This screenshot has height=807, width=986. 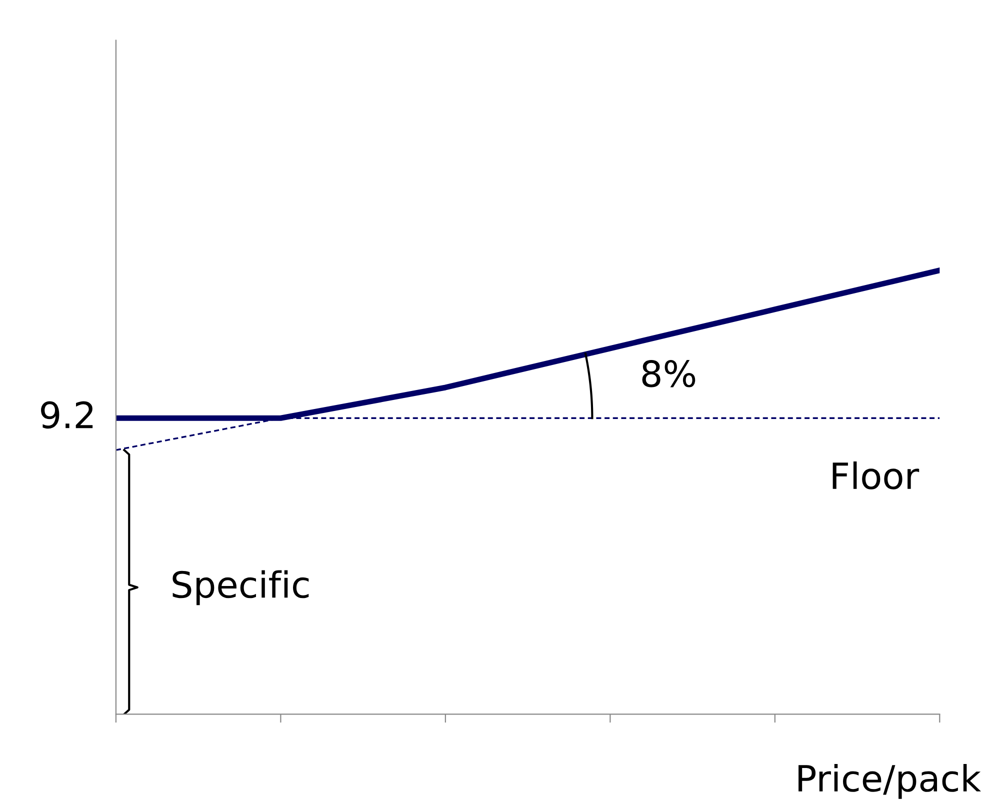 What do you see at coordinates (889, 781) in the screenshot?
I see `x-axis-title: Price/pack` at bounding box center [889, 781].